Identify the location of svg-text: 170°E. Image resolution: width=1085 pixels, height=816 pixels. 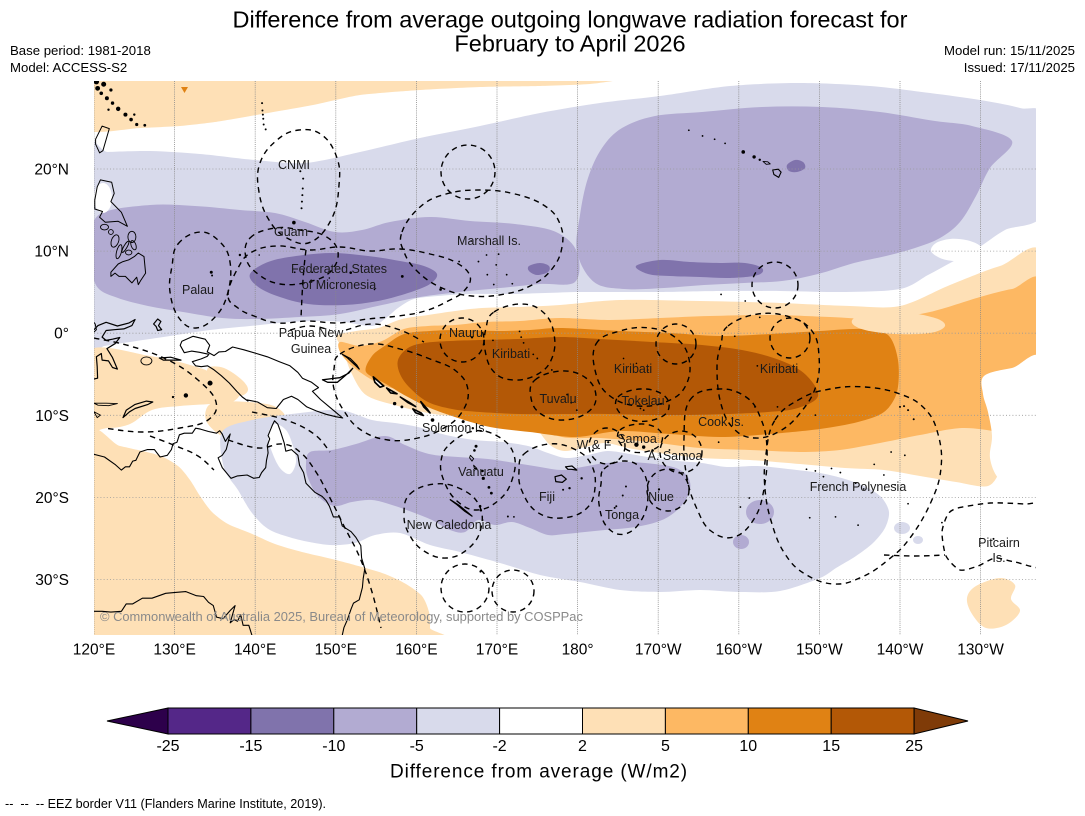
(497, 650).